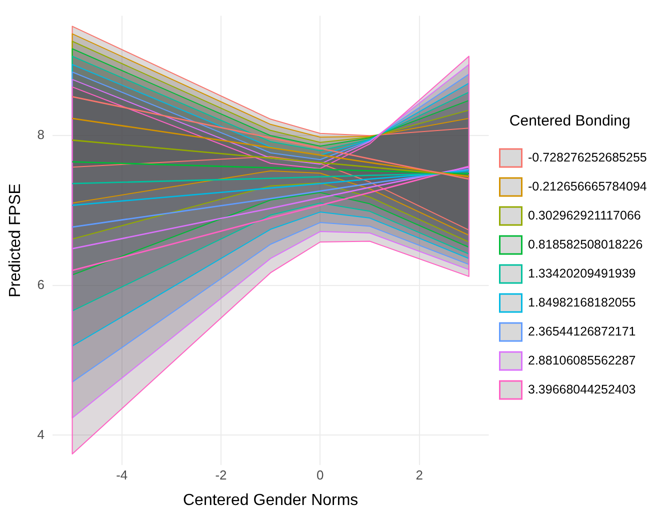  I want to click on legend-label: 0.302962921117066, so click(584, 215).